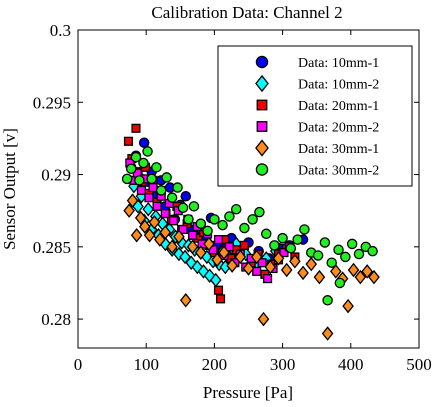 Image resolution: width=436 pixels, height=407 pixels. I want to click on x-tick-label: 200, so click(215, 364).